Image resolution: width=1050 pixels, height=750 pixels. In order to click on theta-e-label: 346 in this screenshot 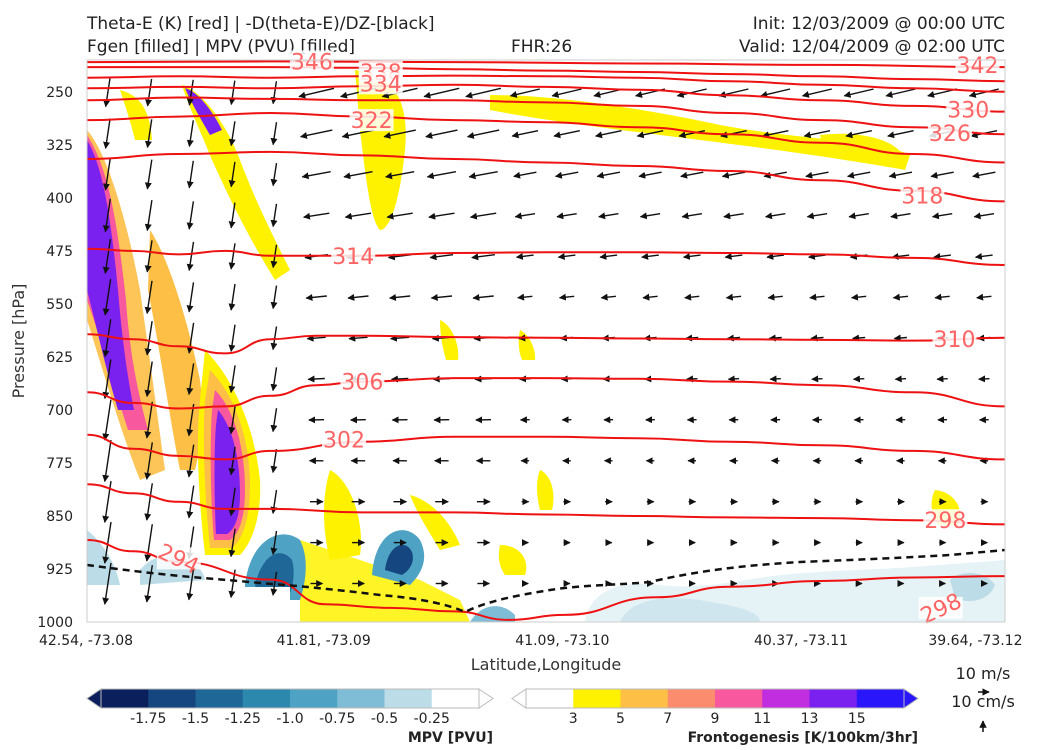, I will do `click(312, 62)`.